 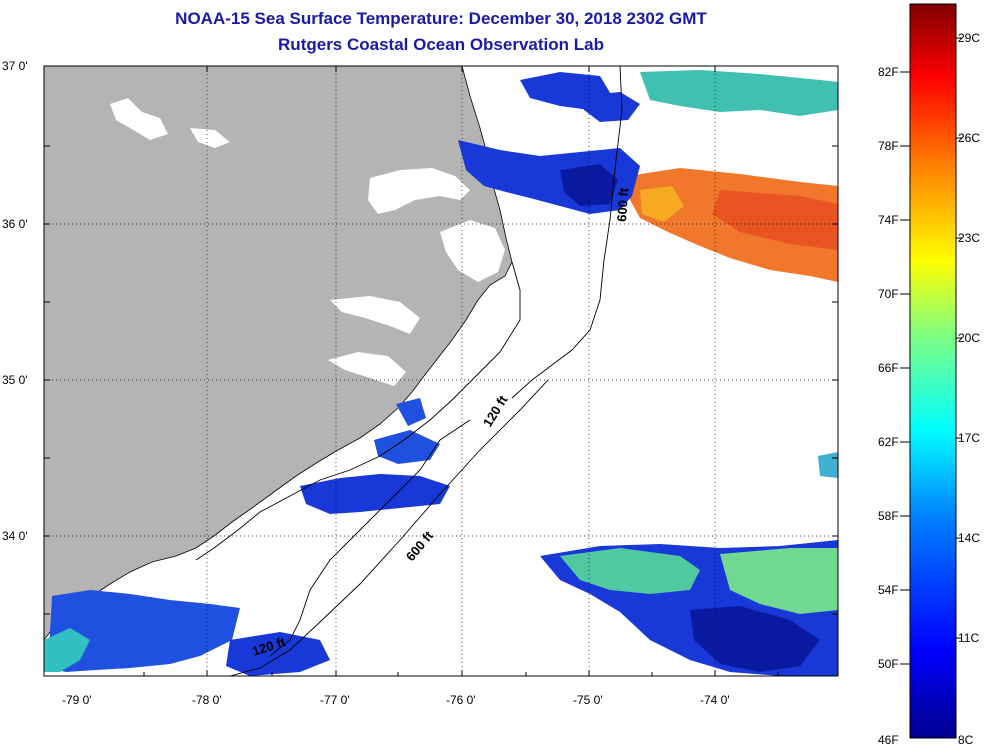 What do you see at coordinates (969, 338) in the screenshot?
I see `cb-c-20: 20C` at bounding box center [969, 338].